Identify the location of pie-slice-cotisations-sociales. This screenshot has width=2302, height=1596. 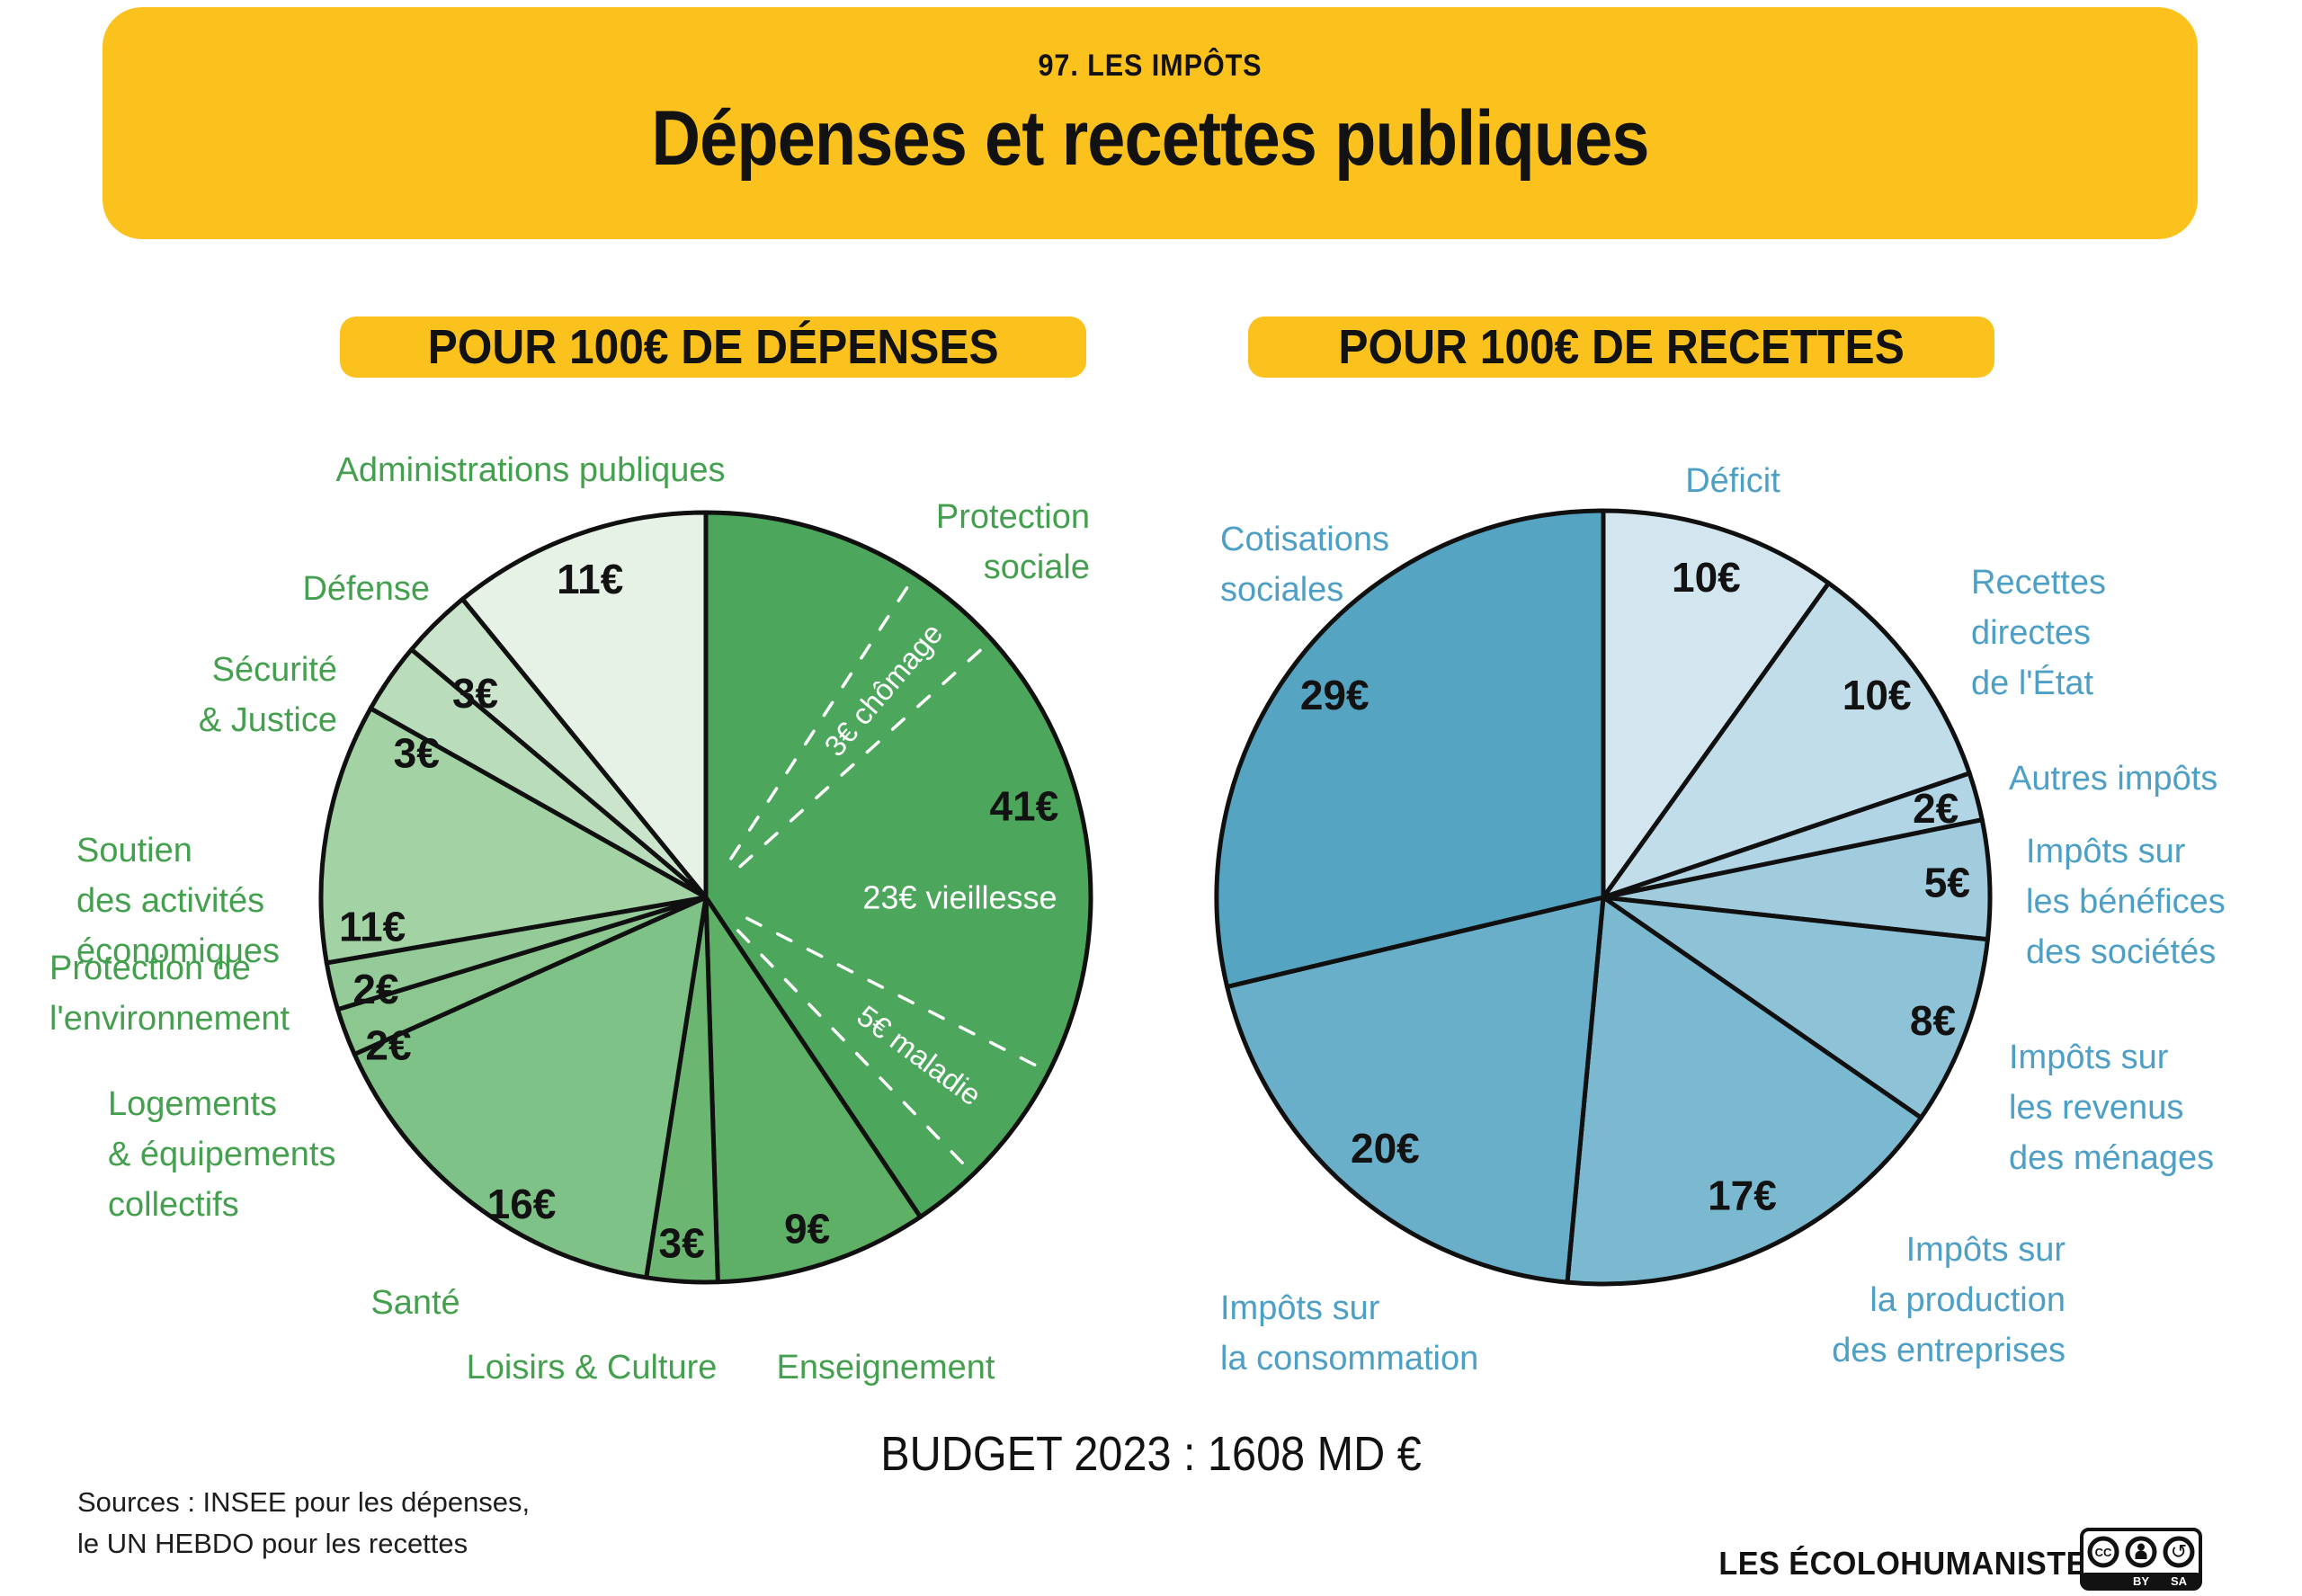
(1410, 748).